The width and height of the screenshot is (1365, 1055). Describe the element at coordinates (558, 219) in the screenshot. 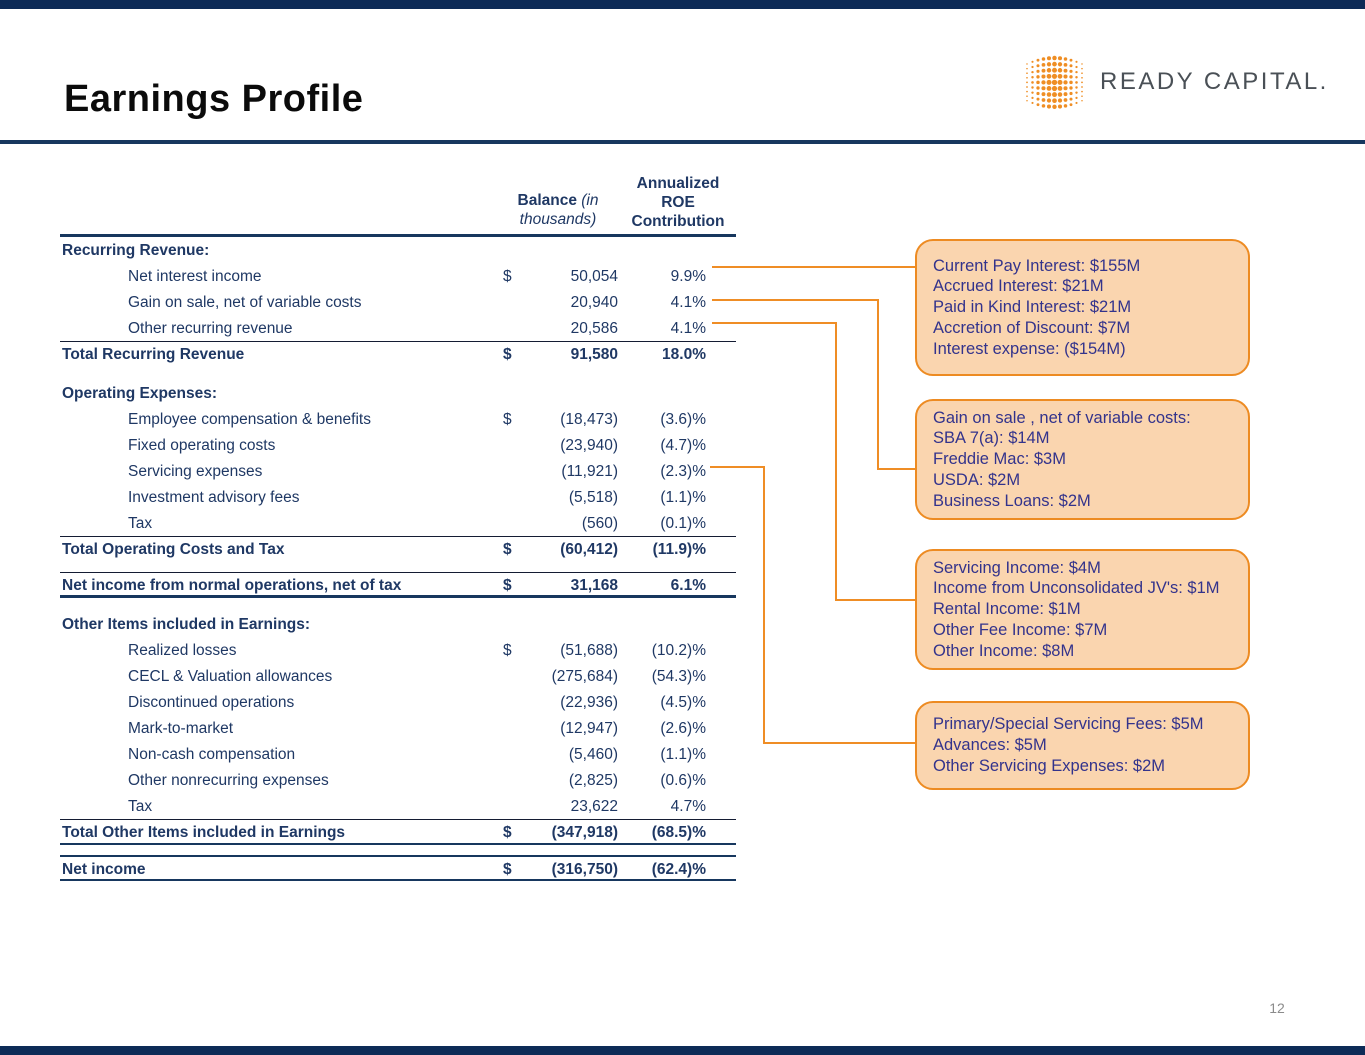

I see `balance-header-italic-2: thousands)` at that location.